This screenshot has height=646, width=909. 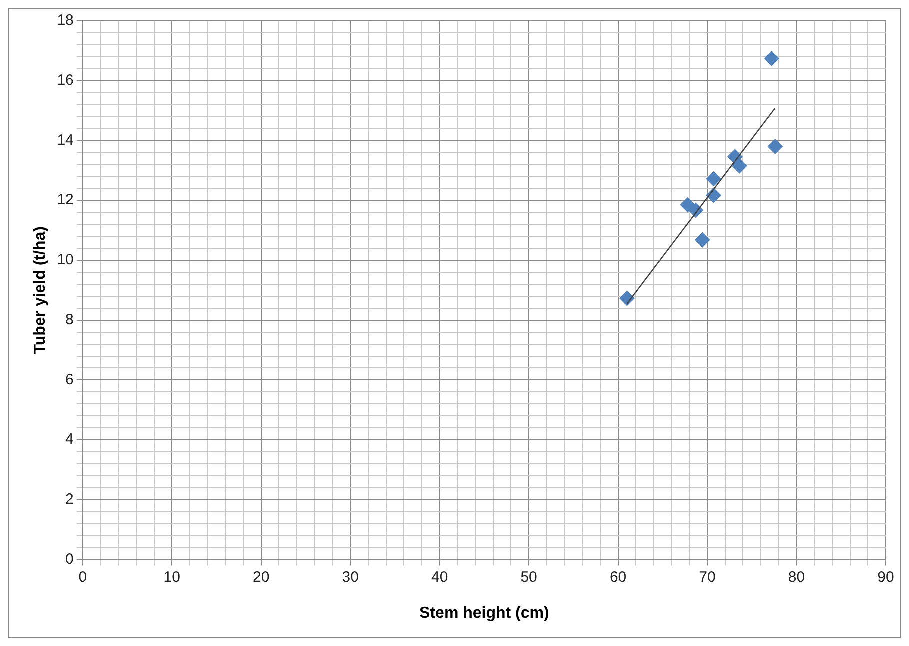 I want to click on y-tick-label: 4, so click(x=70, y=439).